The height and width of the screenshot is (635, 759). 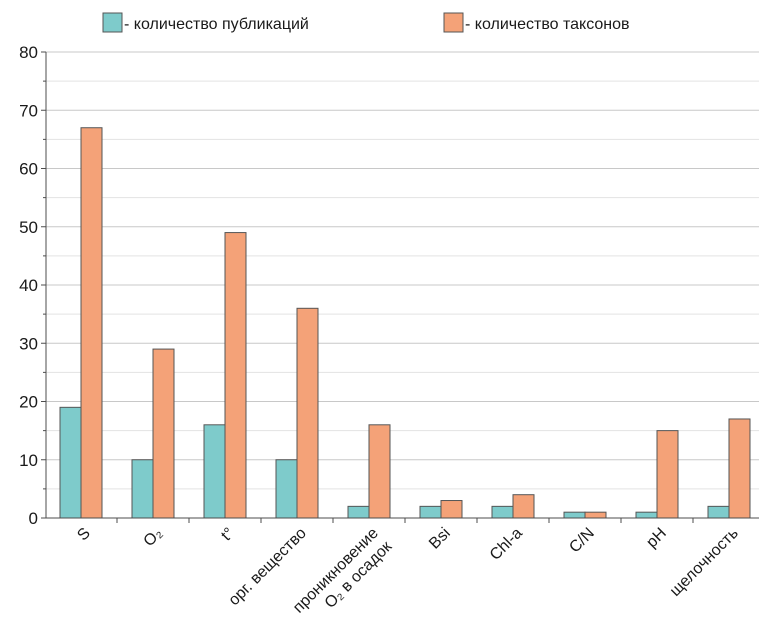 What do you see at coordinates (28, 110) in the screenshot?
I see `y-tick-label: 70` at bounding box center [28, 110].